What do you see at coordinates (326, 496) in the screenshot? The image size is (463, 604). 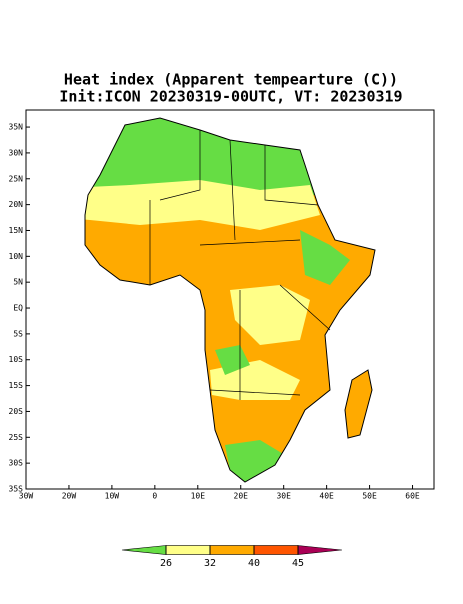 I see `x-tick-label: 40E` at bounding box center [326, 496].